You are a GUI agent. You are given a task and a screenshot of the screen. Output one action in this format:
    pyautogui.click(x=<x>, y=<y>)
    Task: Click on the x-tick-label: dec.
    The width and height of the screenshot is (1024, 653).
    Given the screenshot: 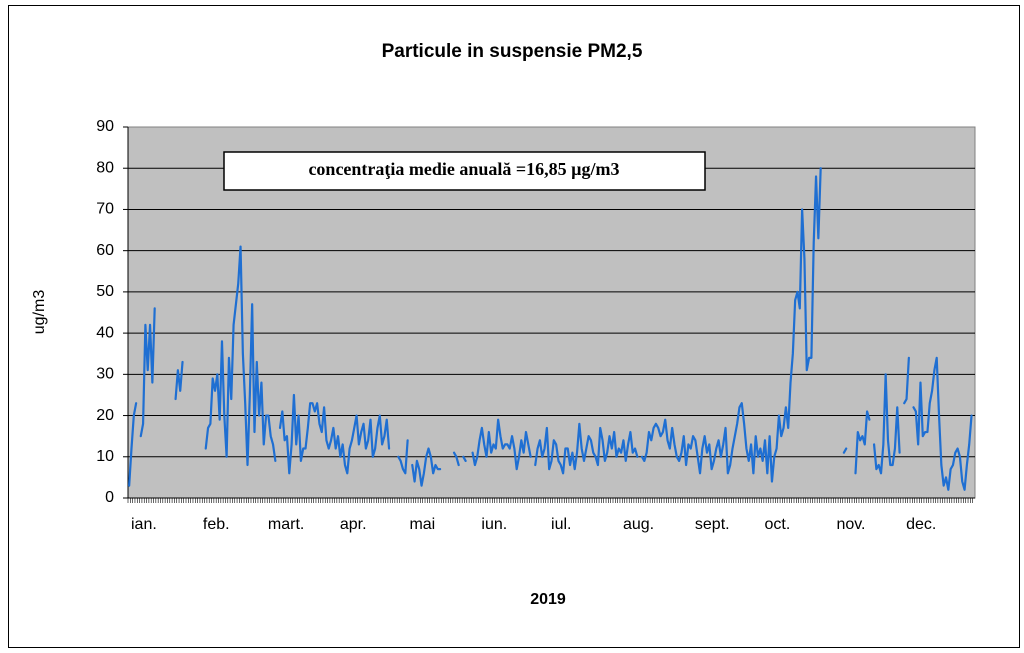 What is the action you would take?
    pyautogui.click(x=921, y=524)
    